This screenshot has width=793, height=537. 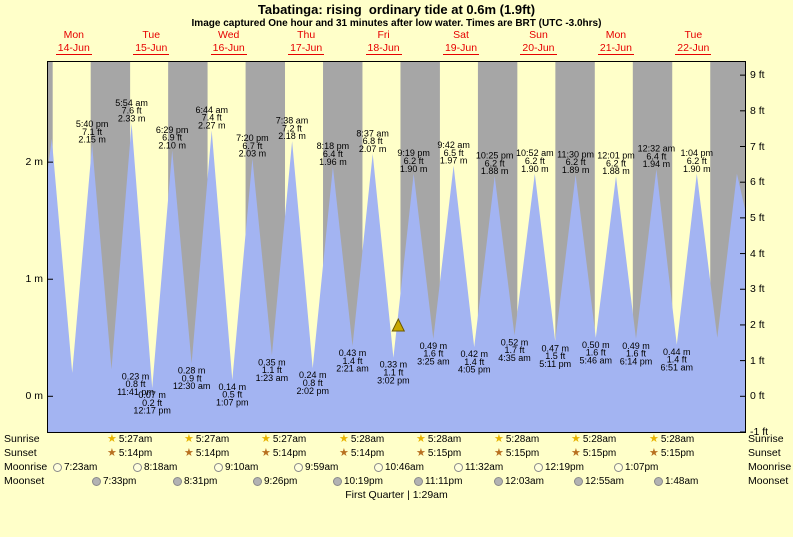 What do you see at coordinates (172, 138) in the screenshot?
I see `high-tide-label: 6:29 pm 6.9 ft 2.10 m` at bounding box center [172, 138].